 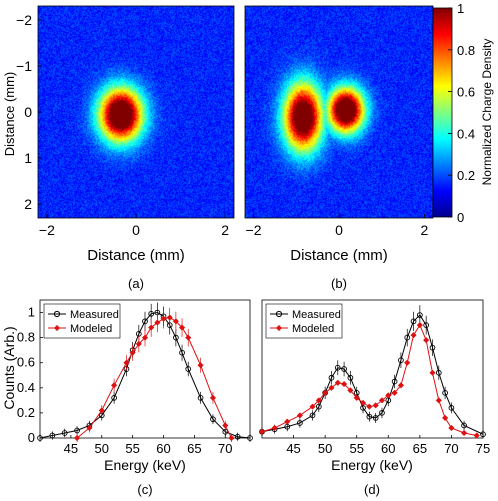 What do you see at coordinates (26, 387) in the screenshot?
I see `y-tick-label: 0.4` at bounding box center [26, 387].